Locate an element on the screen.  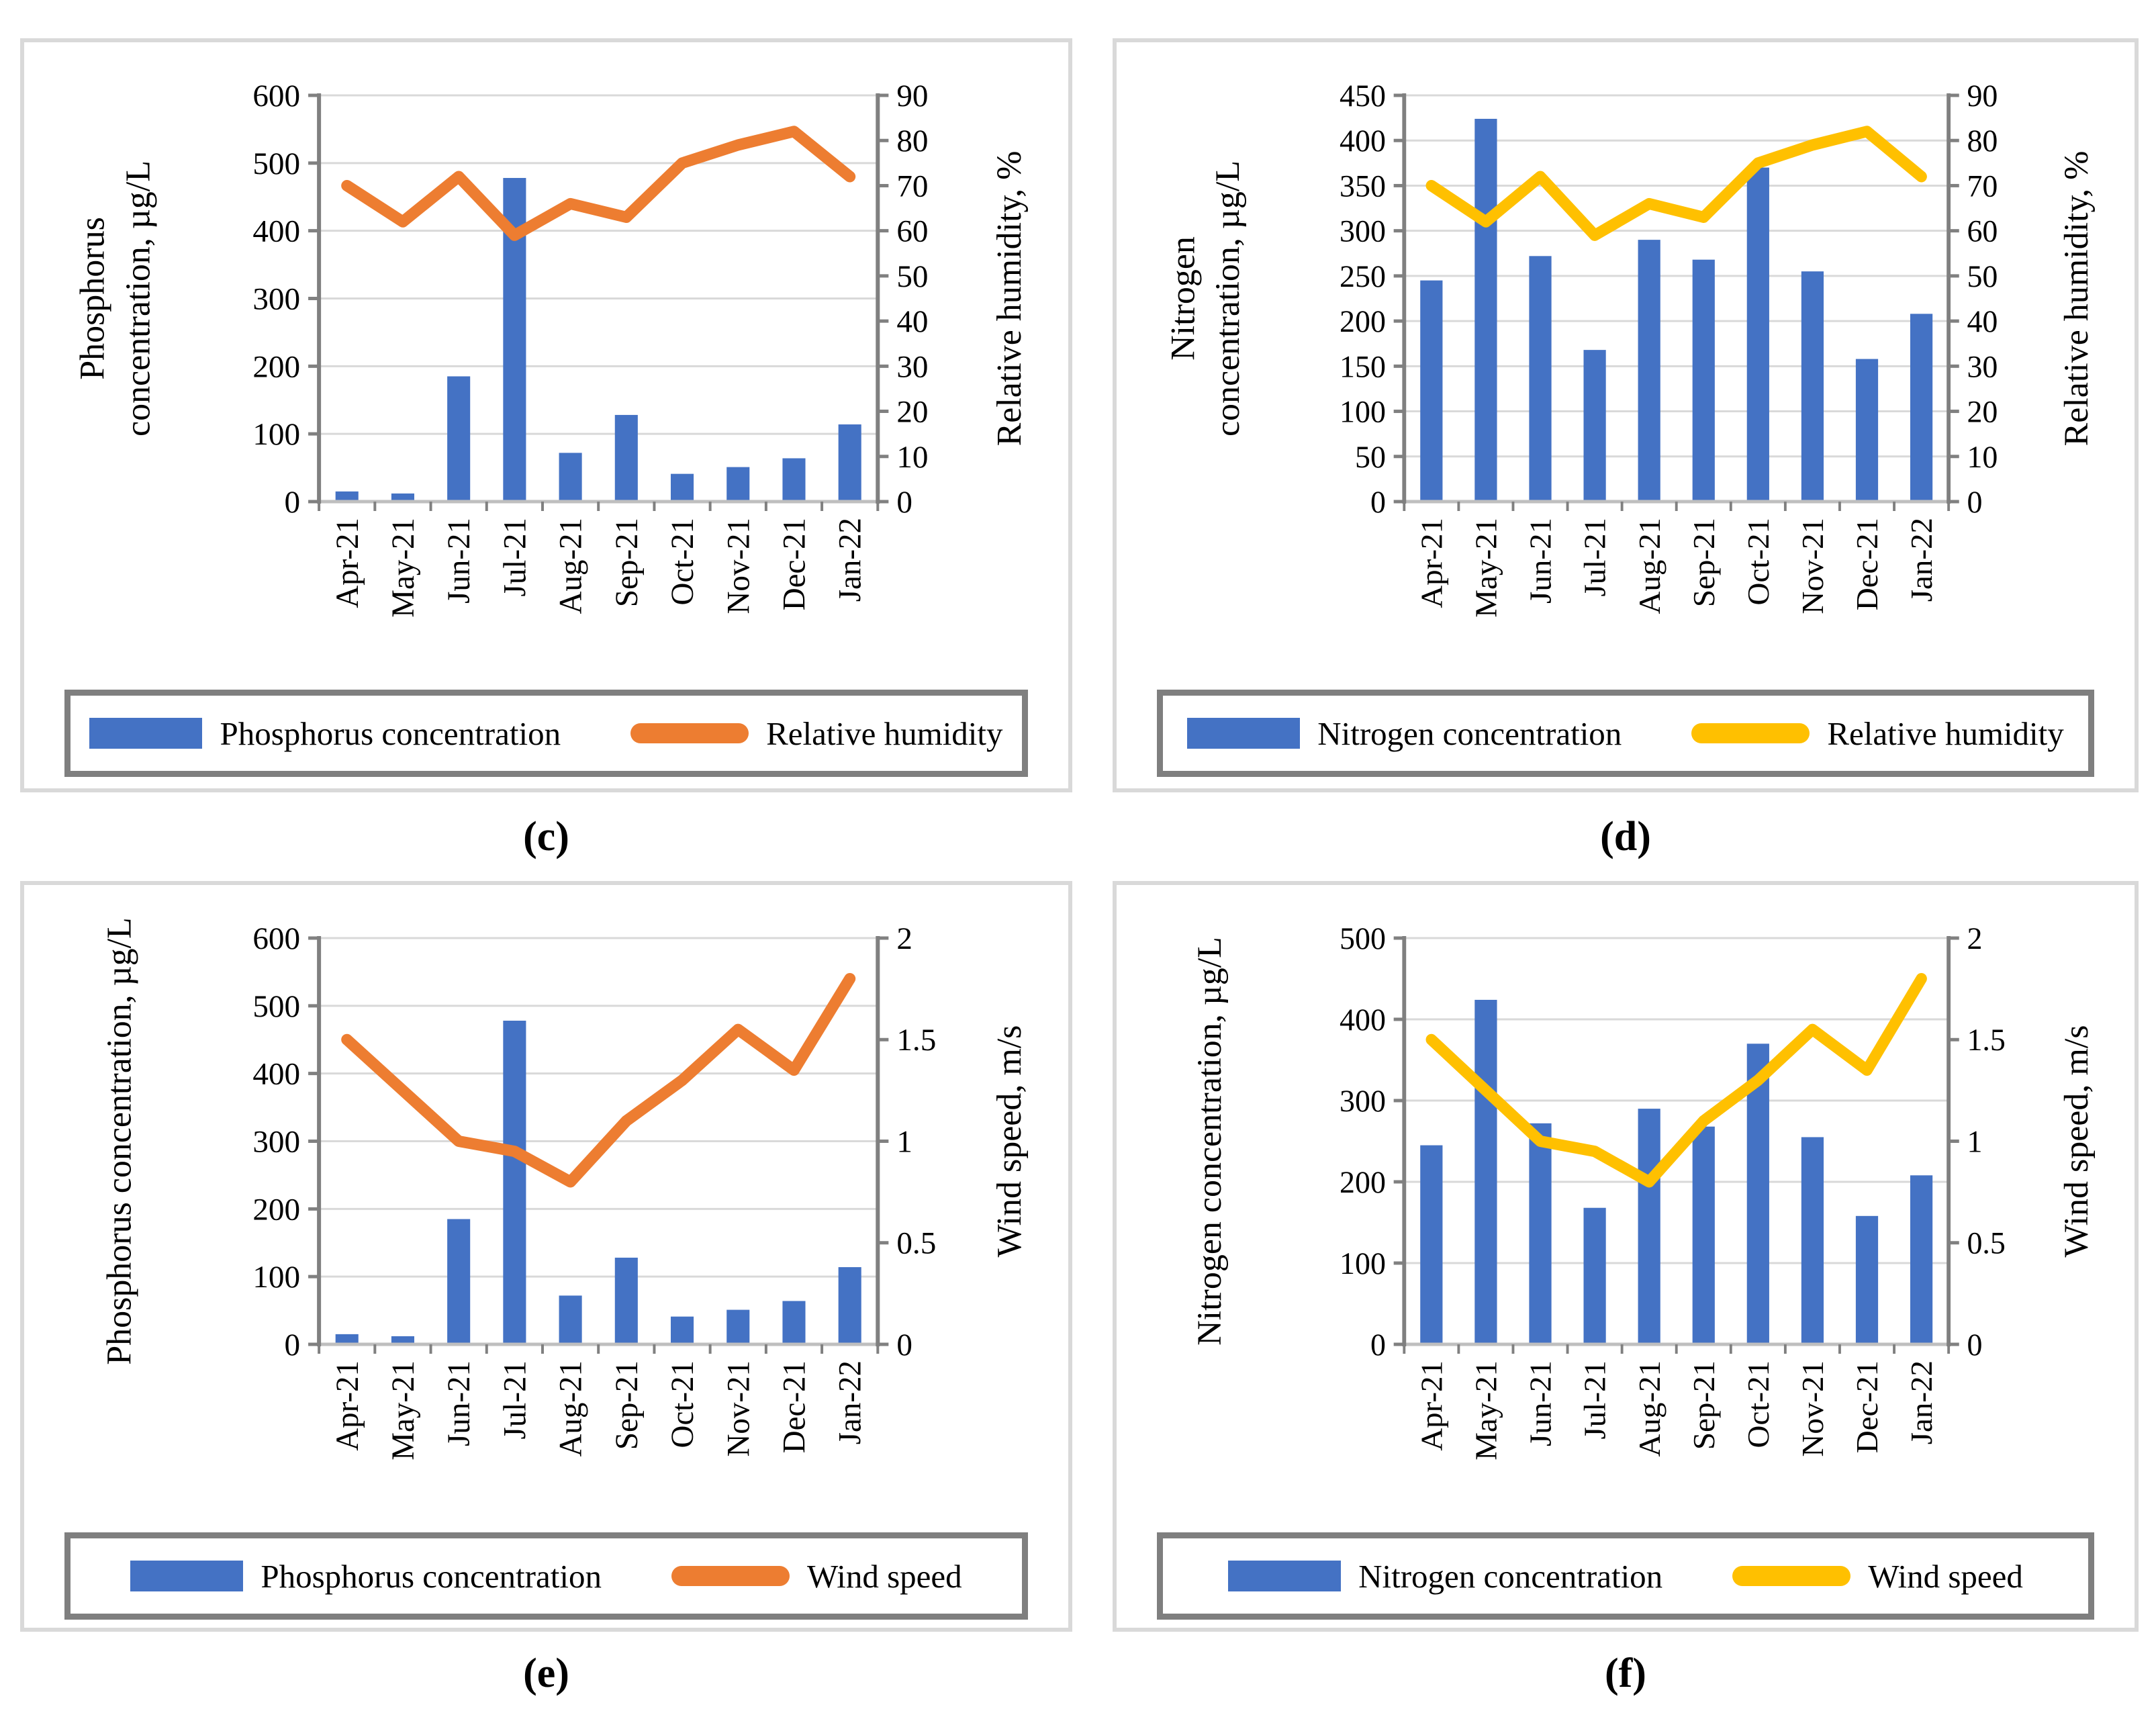
left-axis-tick-label: 50 is located at coordinates (1371, 457).